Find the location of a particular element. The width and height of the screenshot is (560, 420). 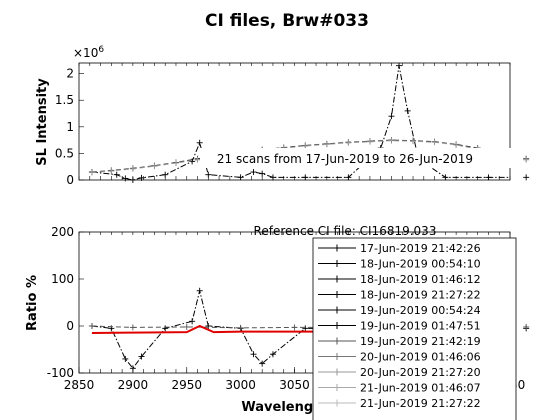

legend-entry: 20-Jun-2019 01:46:06 is located at coordinates (399, 357).